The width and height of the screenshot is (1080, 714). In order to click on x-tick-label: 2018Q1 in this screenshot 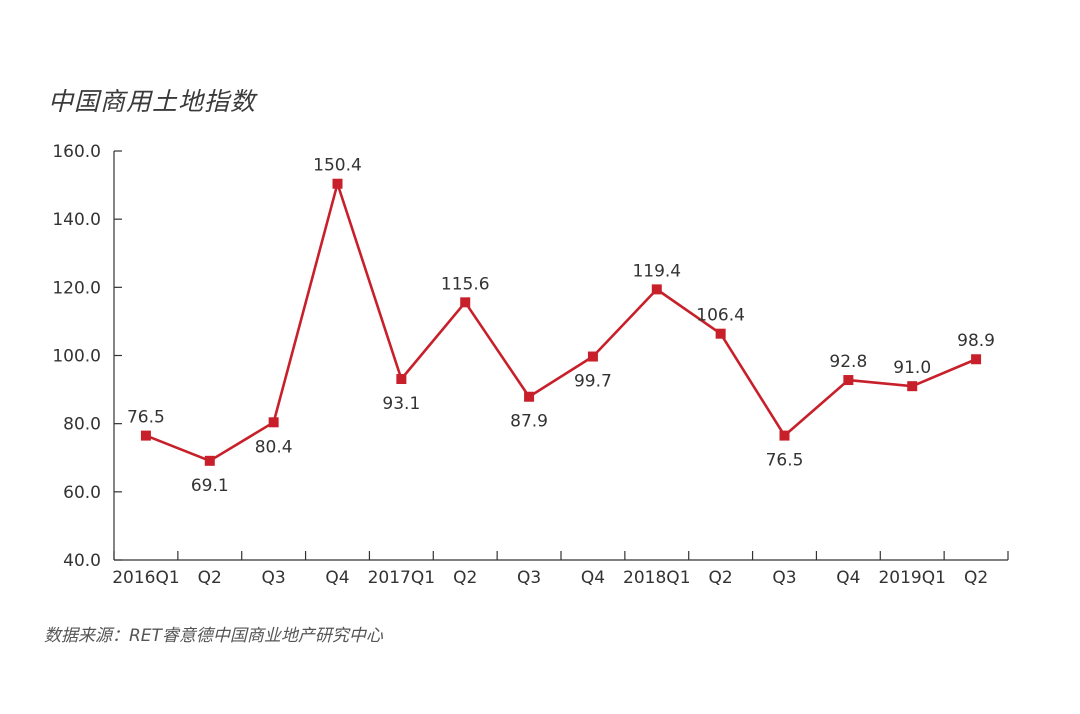, I will do `click(656, 578)`.